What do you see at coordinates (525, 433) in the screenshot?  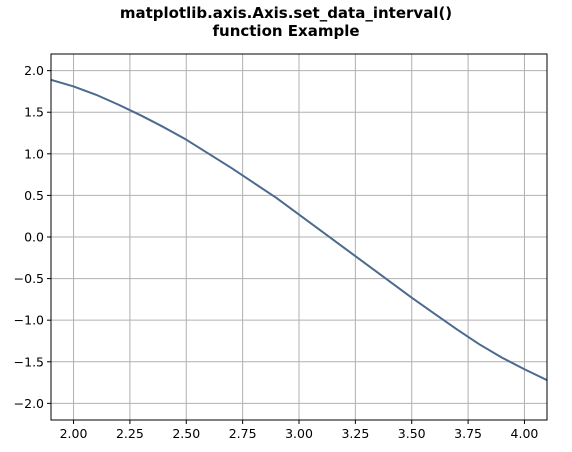 I see `x-tick-label: 4.00` at bounding box center [525, 433].